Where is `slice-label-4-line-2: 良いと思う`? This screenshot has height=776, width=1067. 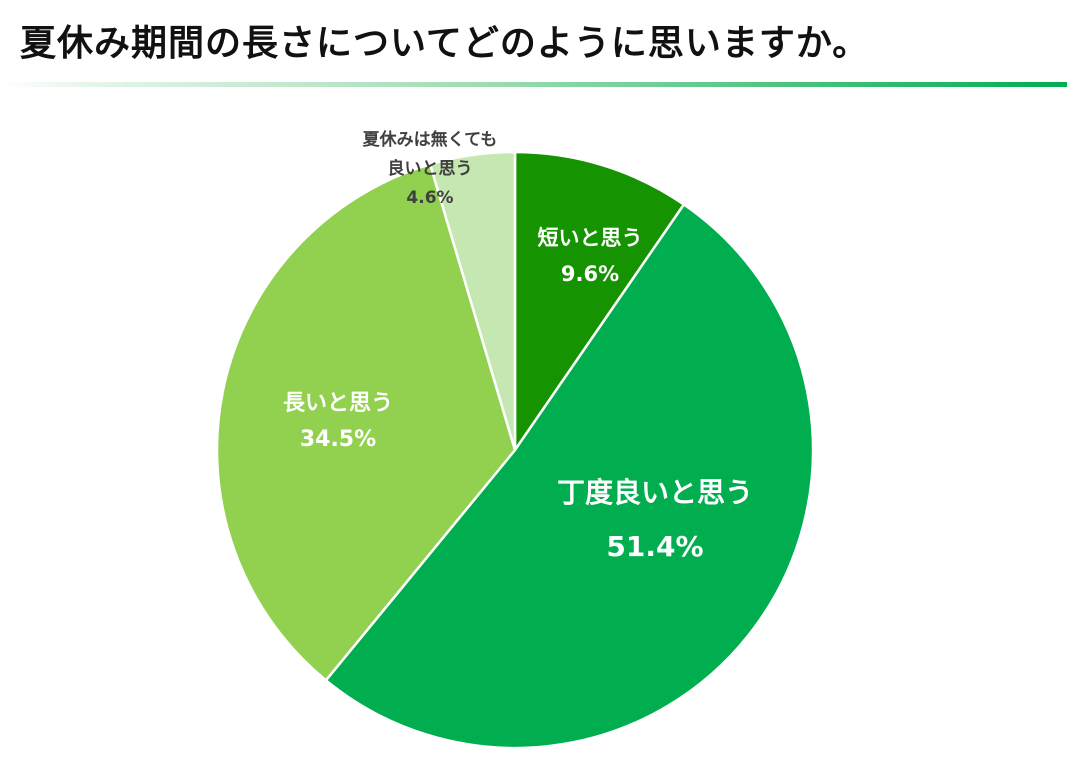 slice-label-4-line-2: 良いと思う is located at coordinates (430, 168).